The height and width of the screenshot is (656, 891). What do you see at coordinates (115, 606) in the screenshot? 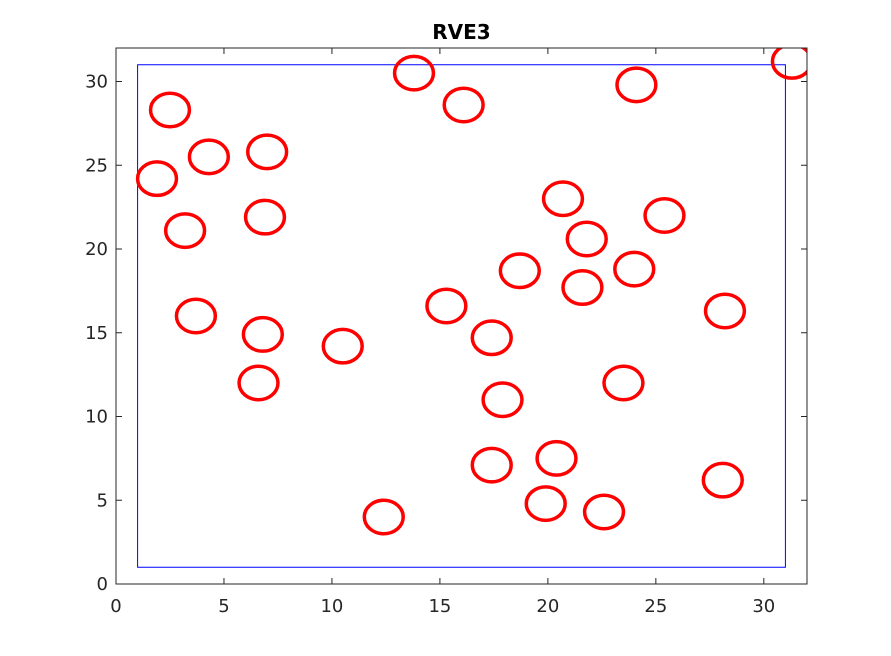
I see `x-tick-label: 0` at bounding box center [115, 606].